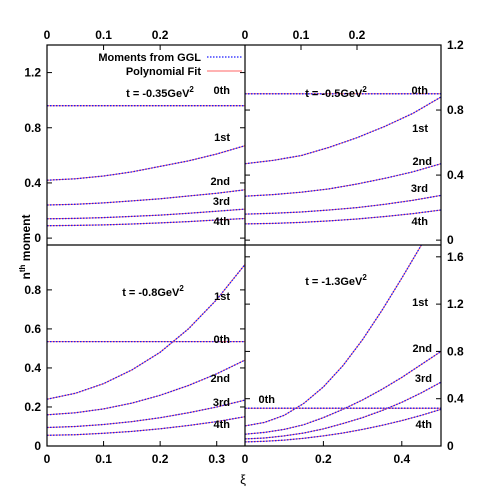  I want to click on panel-tl-series-4th-ggl, so click(146, 222).